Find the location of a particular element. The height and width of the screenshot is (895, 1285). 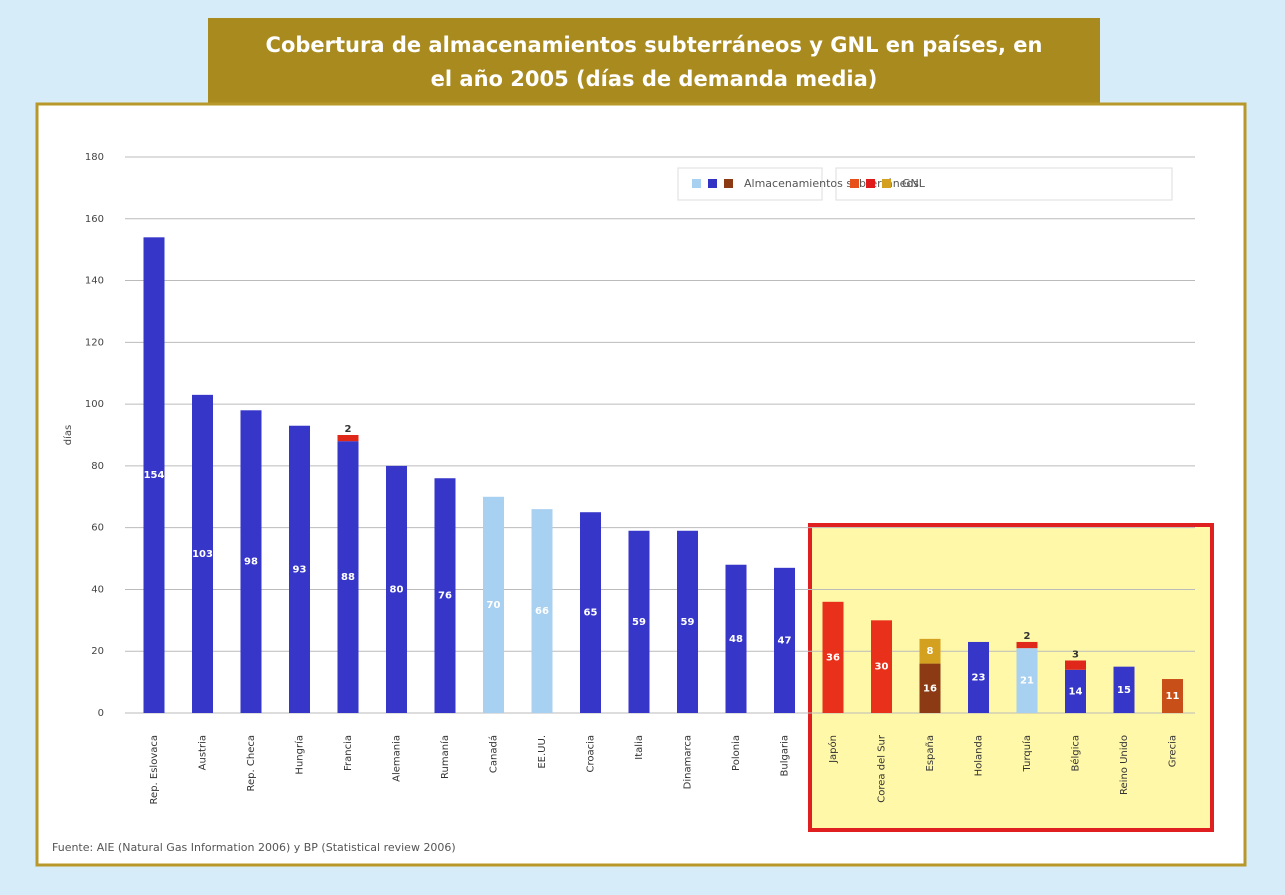

x-tick-label: Dinamarca is located at coordinates (688, 762).